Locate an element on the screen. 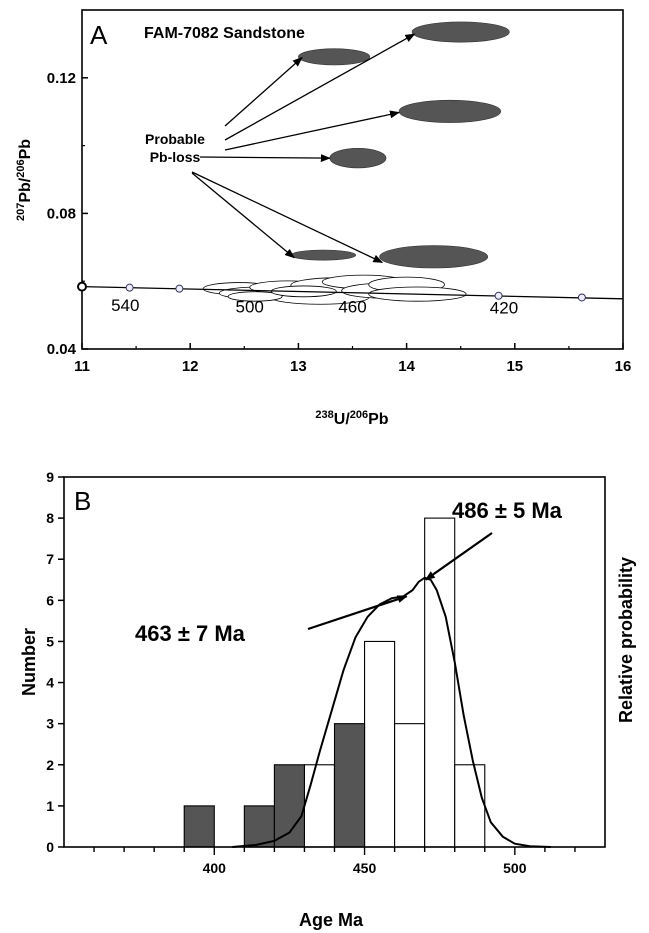 This screenshot has width=649, height=933. panel-a-x-axis-label: 238U/206Pb is located at coordinates (351, 418).